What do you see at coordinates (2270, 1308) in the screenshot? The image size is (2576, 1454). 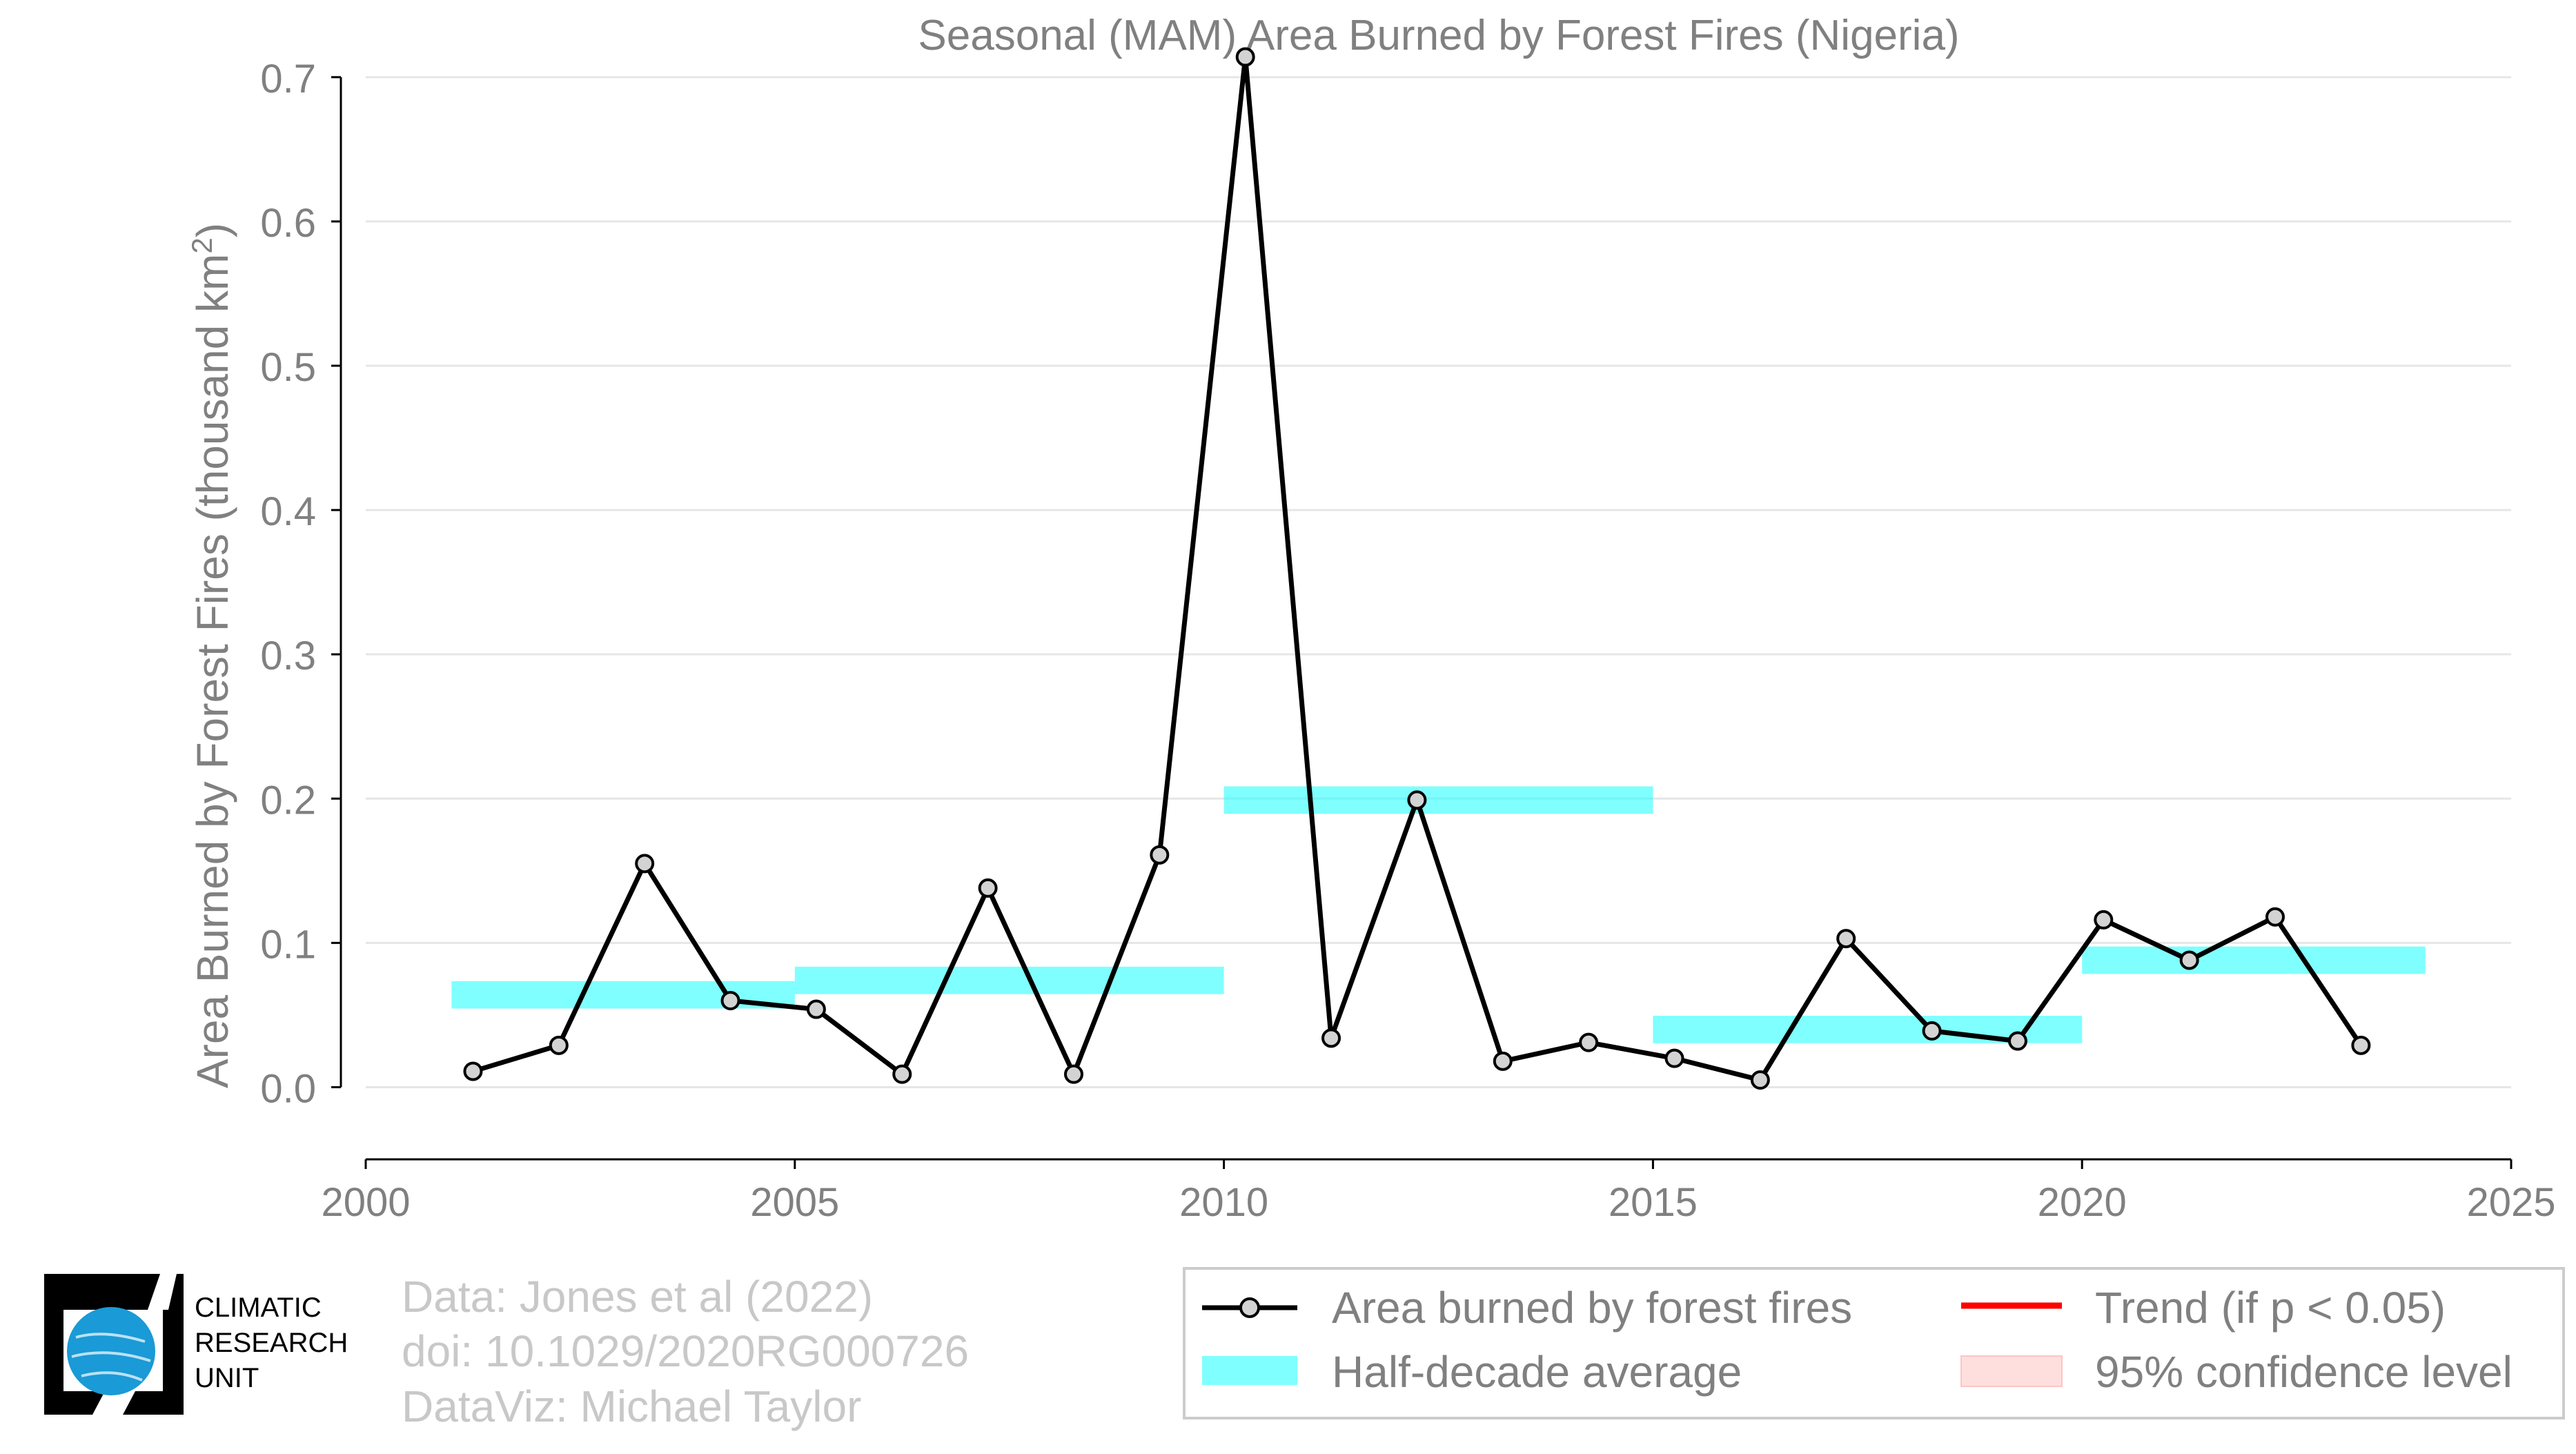 I see `legend-label-trend: Trend (if p < 0.05)` at bounding box center [2270, 1308].